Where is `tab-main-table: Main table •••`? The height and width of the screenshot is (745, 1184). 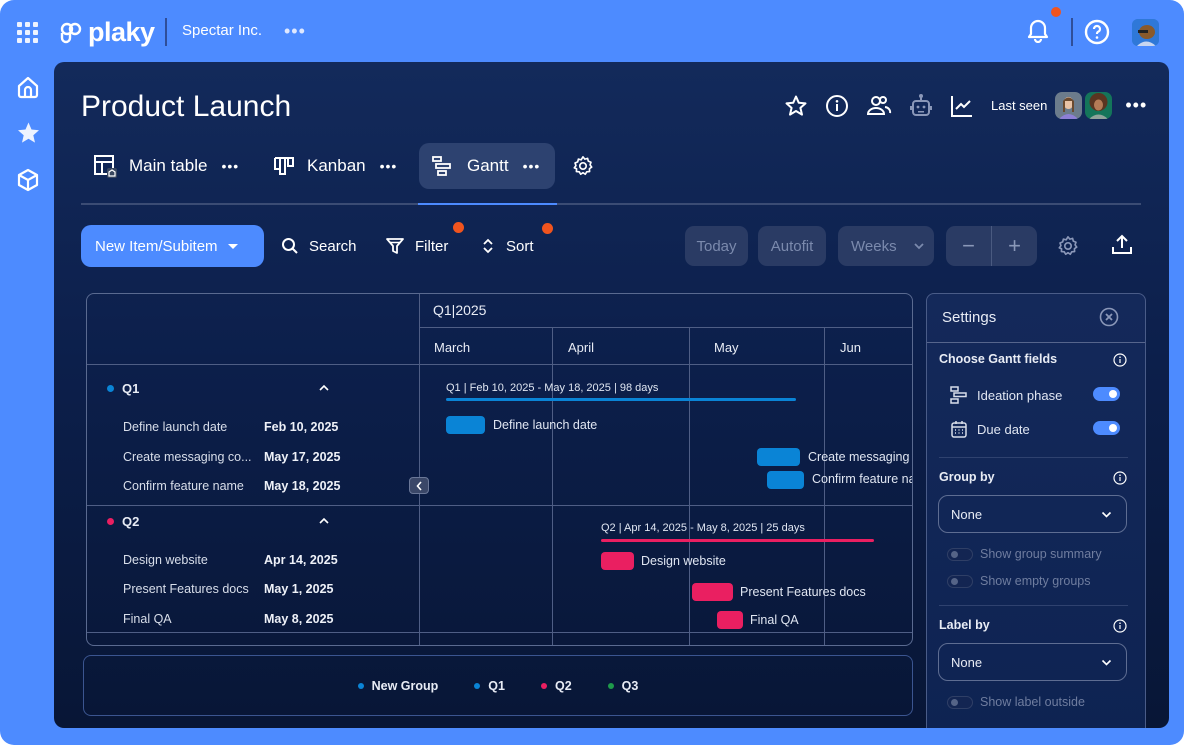 tab-main-table: Main table ••• is located at coordinates (166, 166).